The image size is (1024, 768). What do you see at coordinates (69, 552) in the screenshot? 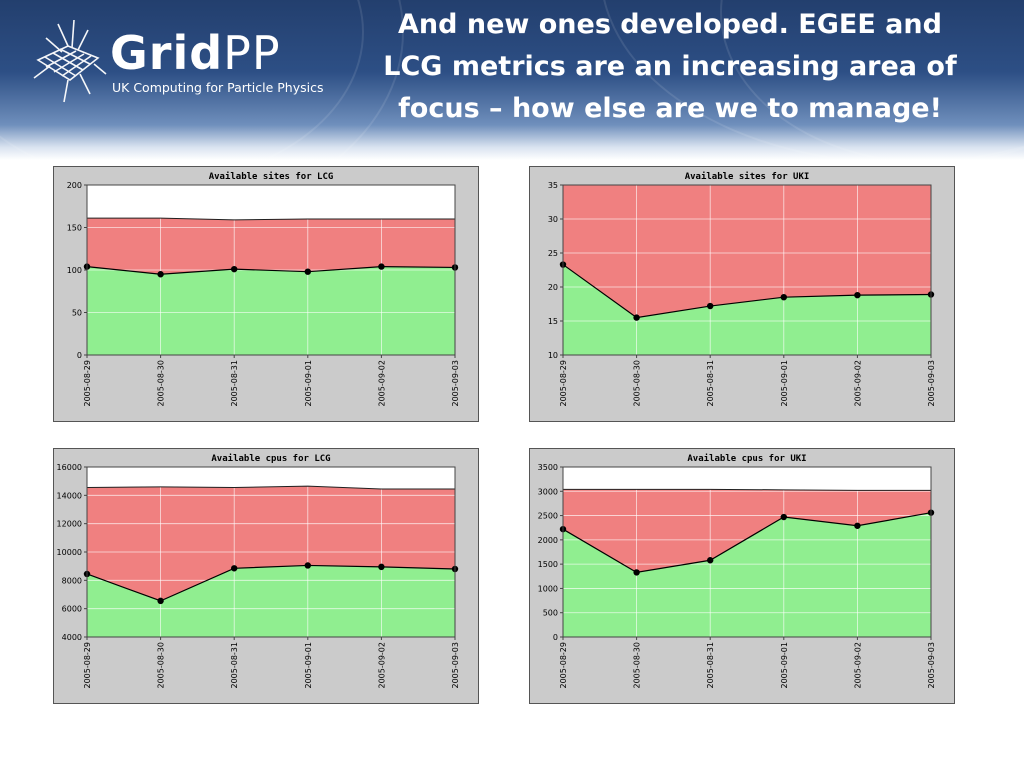
I see `y-tick-label: 10000` at bounding box center [69, 552].